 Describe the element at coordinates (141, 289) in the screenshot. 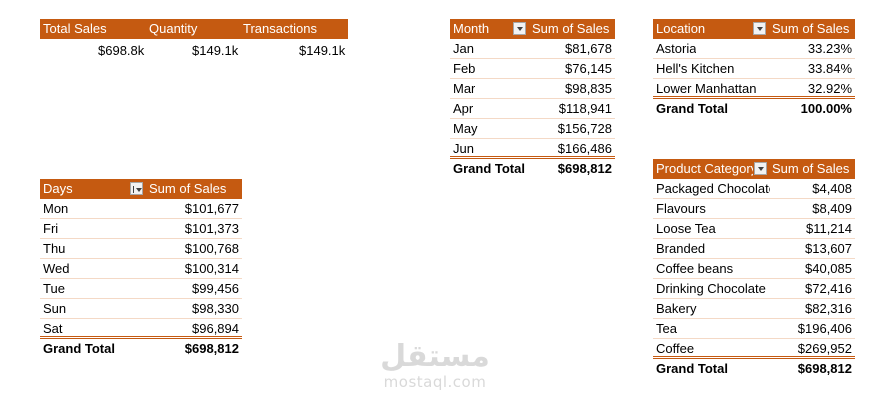

I see `table-row: Tue $99,456` at that location.